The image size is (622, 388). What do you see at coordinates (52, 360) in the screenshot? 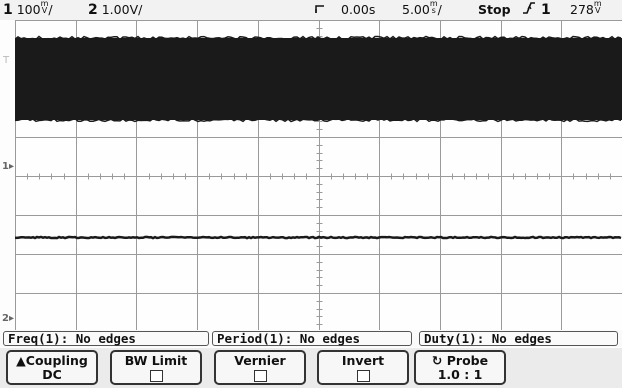
I see `coupling-softkey-label: ▲Coupling` at bounding box center [52, 360].